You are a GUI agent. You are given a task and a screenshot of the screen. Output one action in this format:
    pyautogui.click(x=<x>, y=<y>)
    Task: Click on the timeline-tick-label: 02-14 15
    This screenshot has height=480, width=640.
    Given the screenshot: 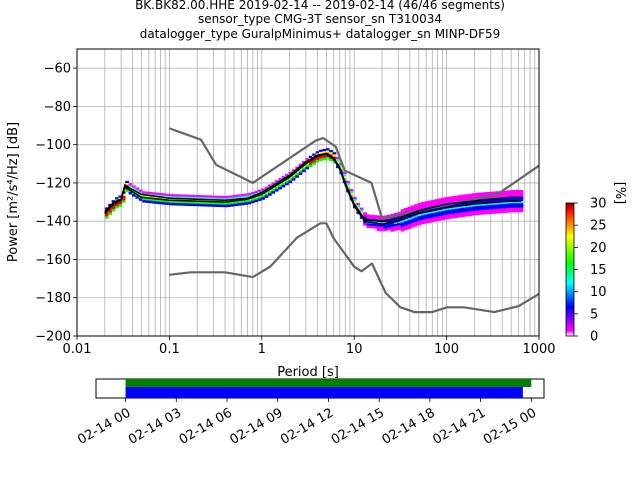 What is the action you would take?
    pyautogui.click(x=358, y=427)
    